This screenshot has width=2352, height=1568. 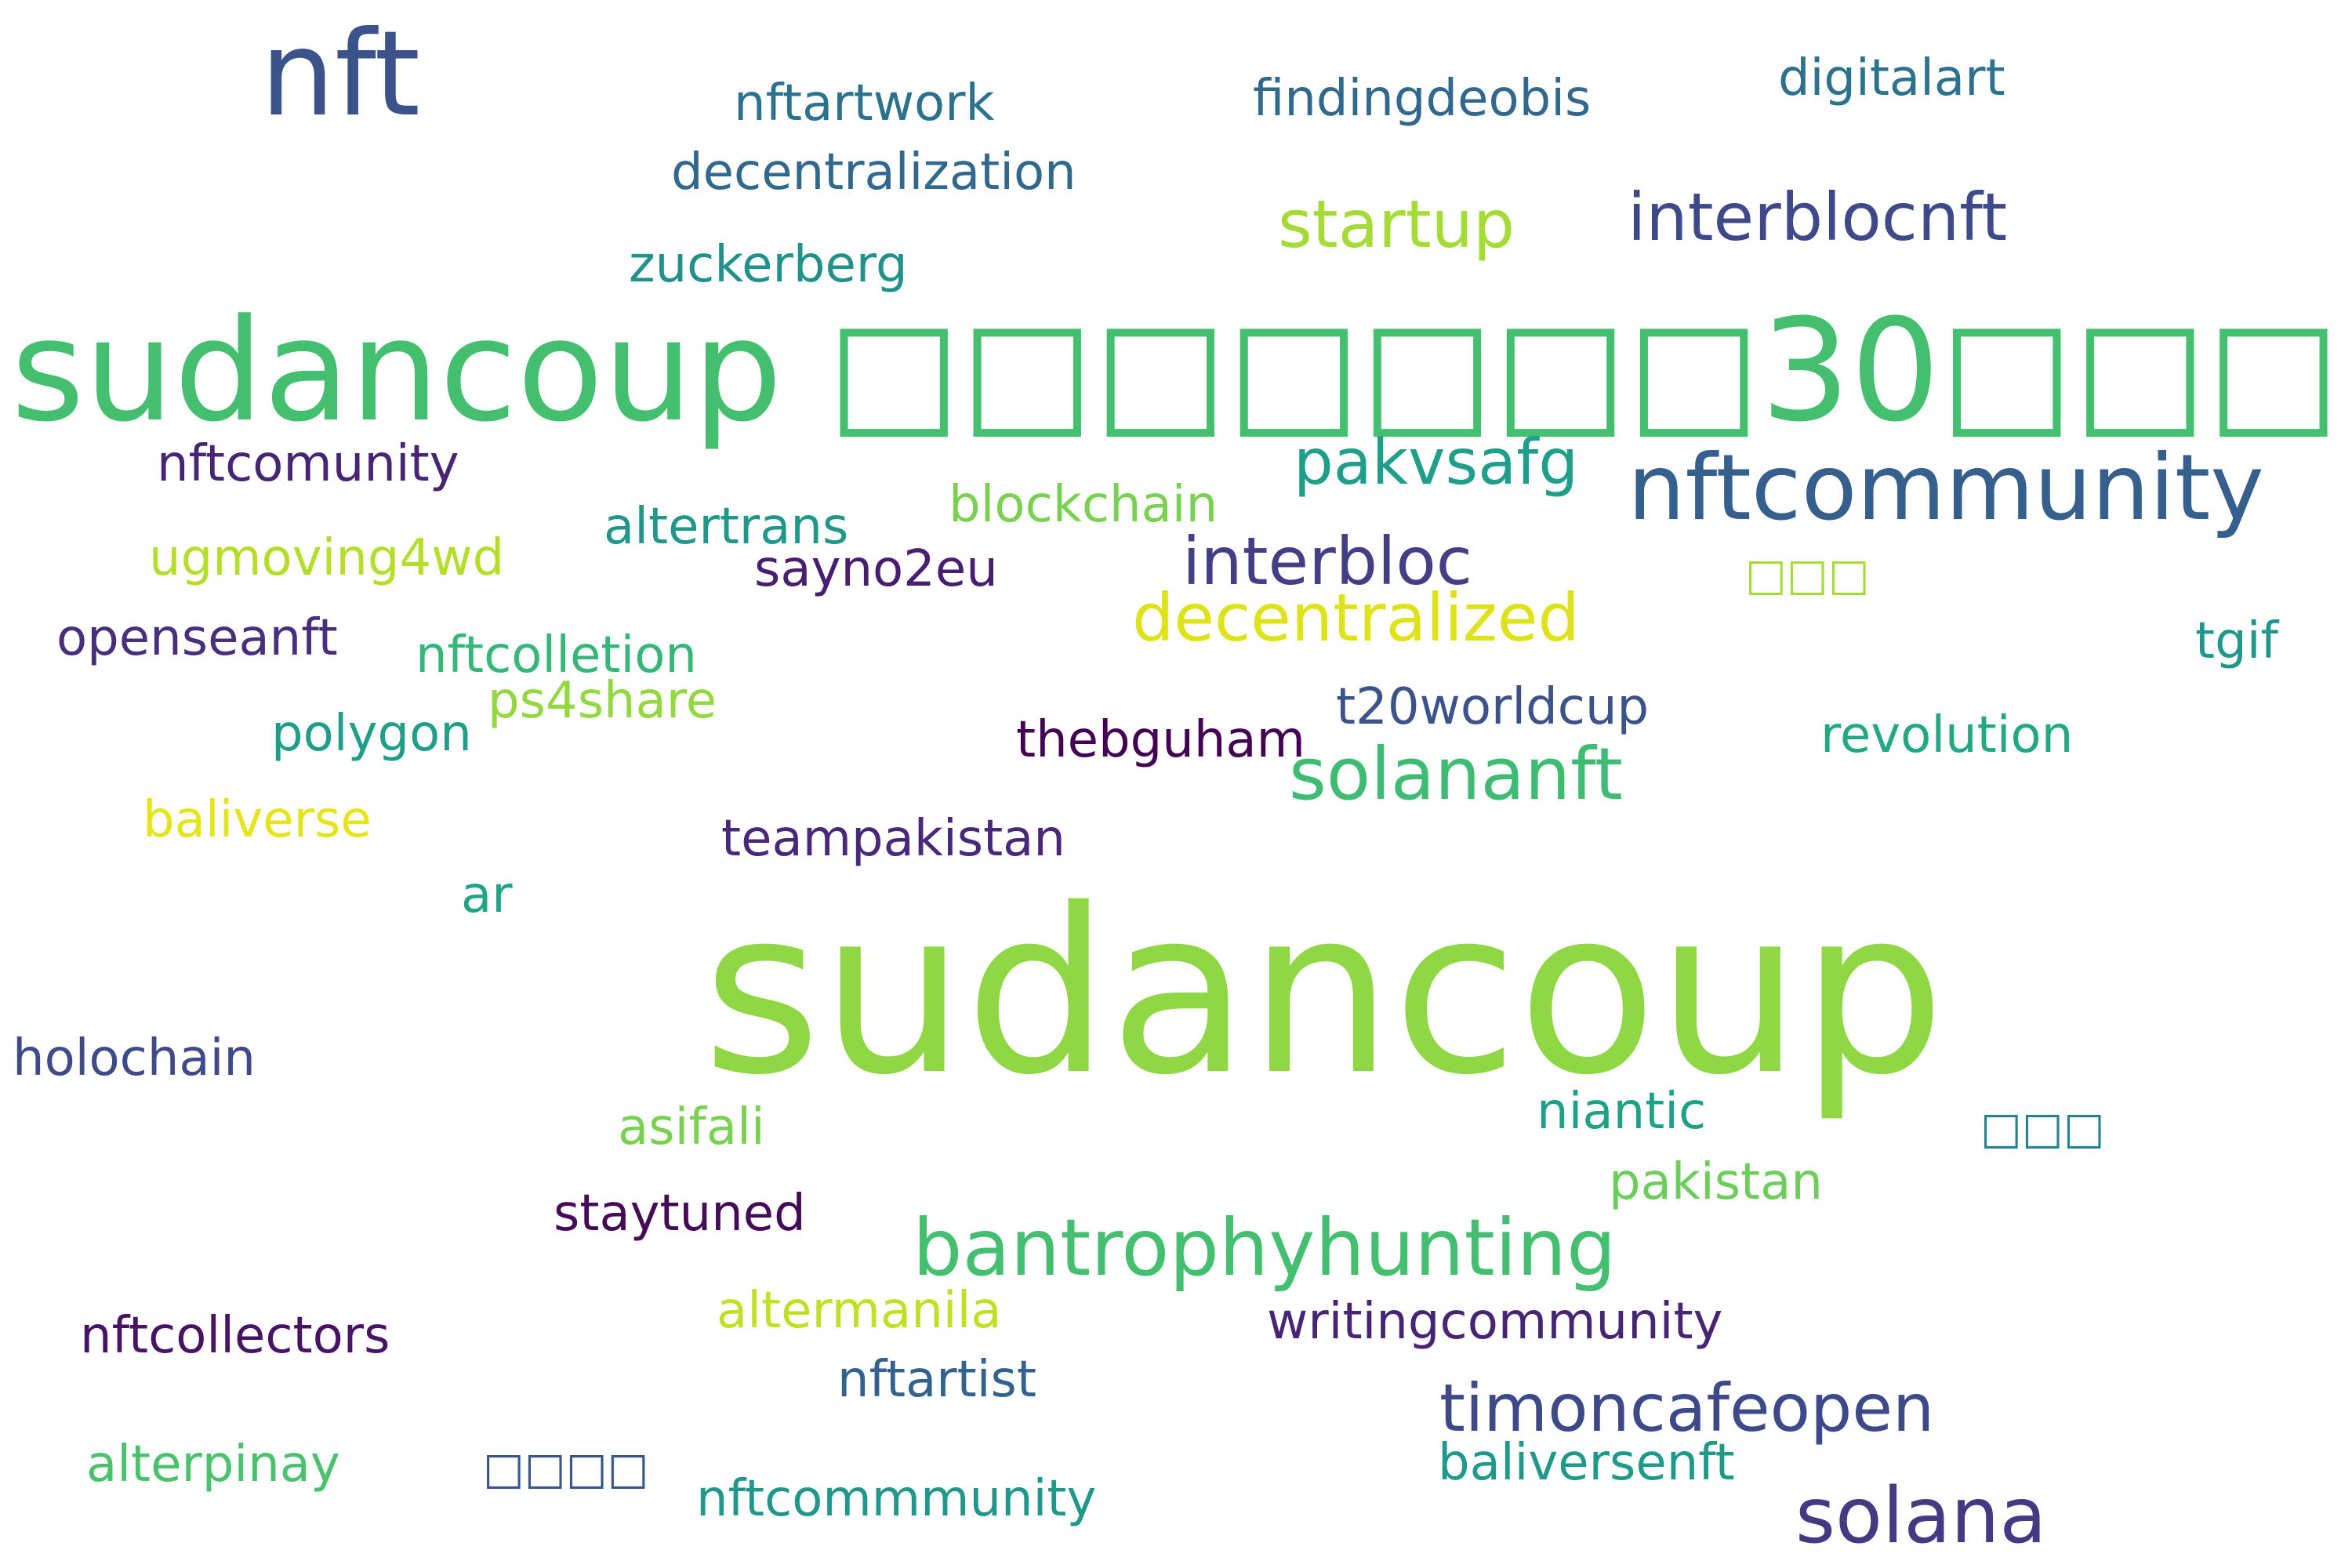 I want to click on word-nftartwork: nftartwork, so click(x=864, y=103).